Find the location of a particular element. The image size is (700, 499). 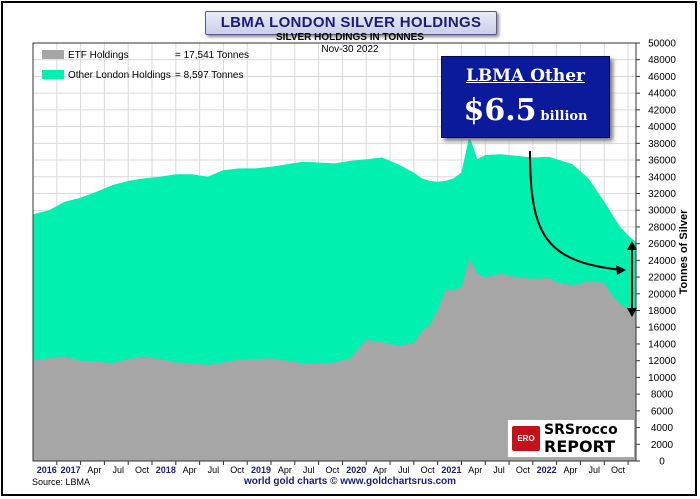

x-tick-label: 2021 is located at coordinates (451, 470).